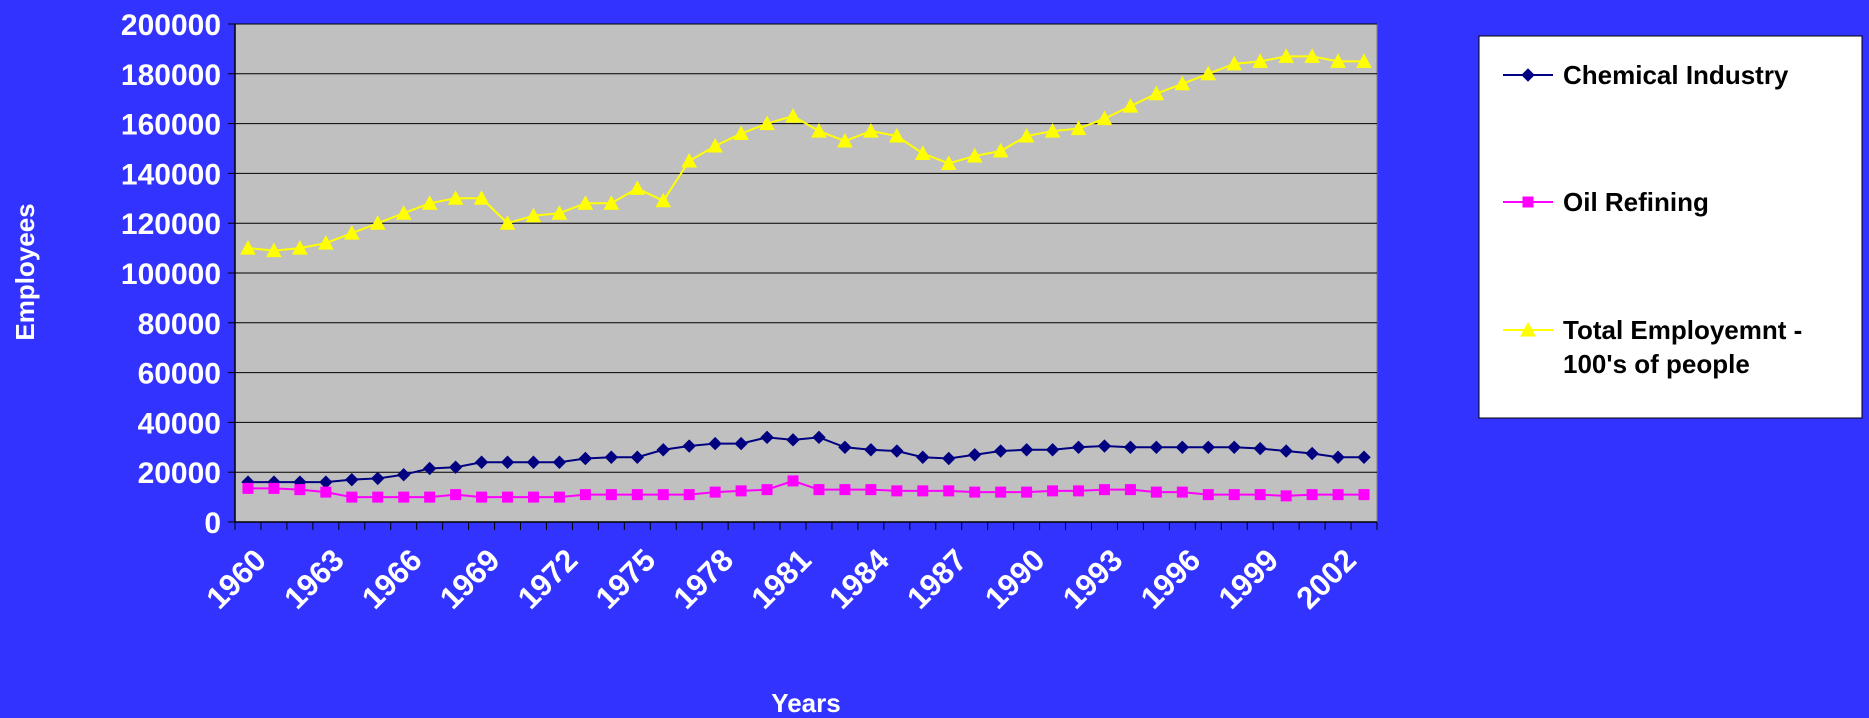  What do you see at coordinates (392, 579) in the screenshot?
I see `x-tick-label: 1966` at bounding box center [392, 579].